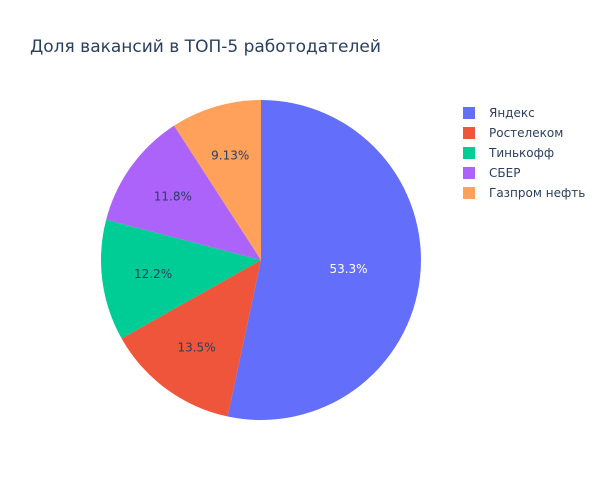 Image resolution: width=600 pixels, height=500 pixels. What do you see at coordinates (521, 153) in the screenshot?
I see `legend-label: Тинькофф` at bounding box center [521, 153].